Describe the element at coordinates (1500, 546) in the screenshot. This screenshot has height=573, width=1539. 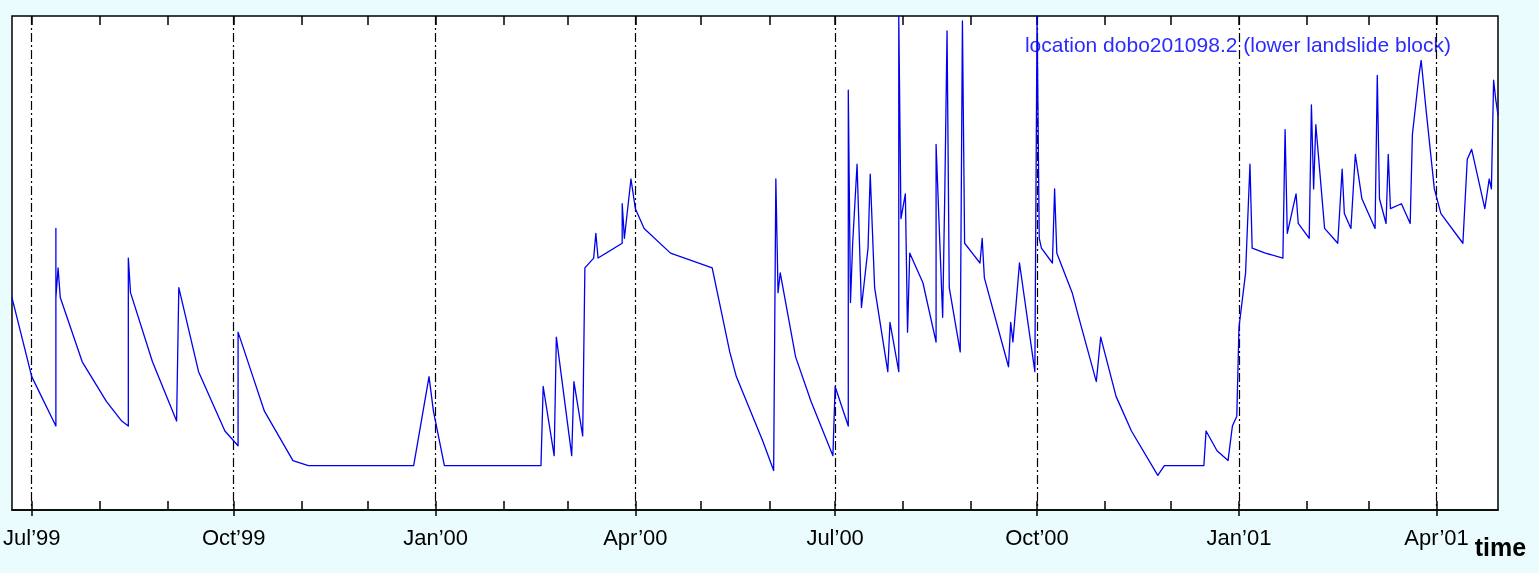
I see `x-axis-title: time` at that location.